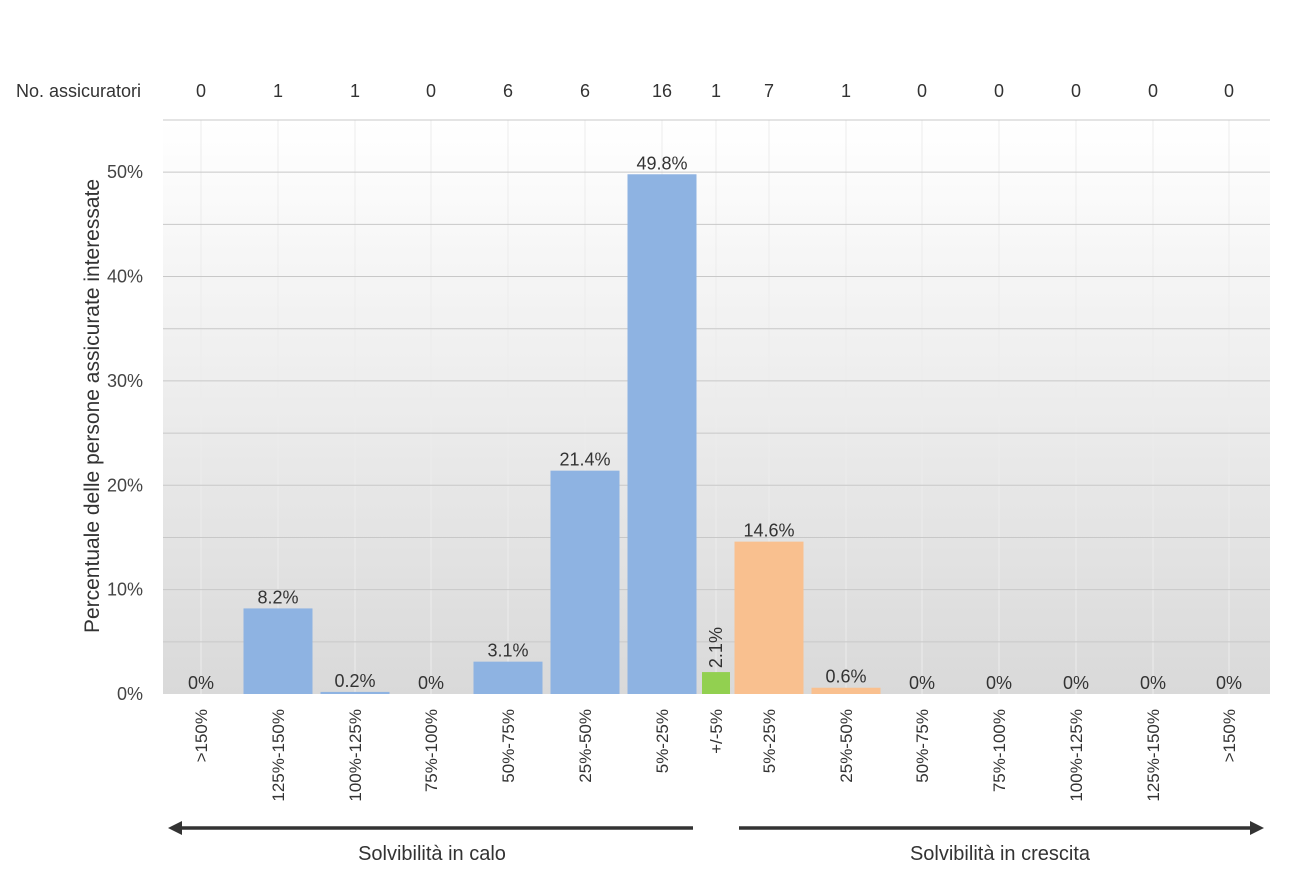  What do you see at coordinates (125, 277) in the screenshot?
I see `y-tick-label: 40%` at bounding box center [125, 277].